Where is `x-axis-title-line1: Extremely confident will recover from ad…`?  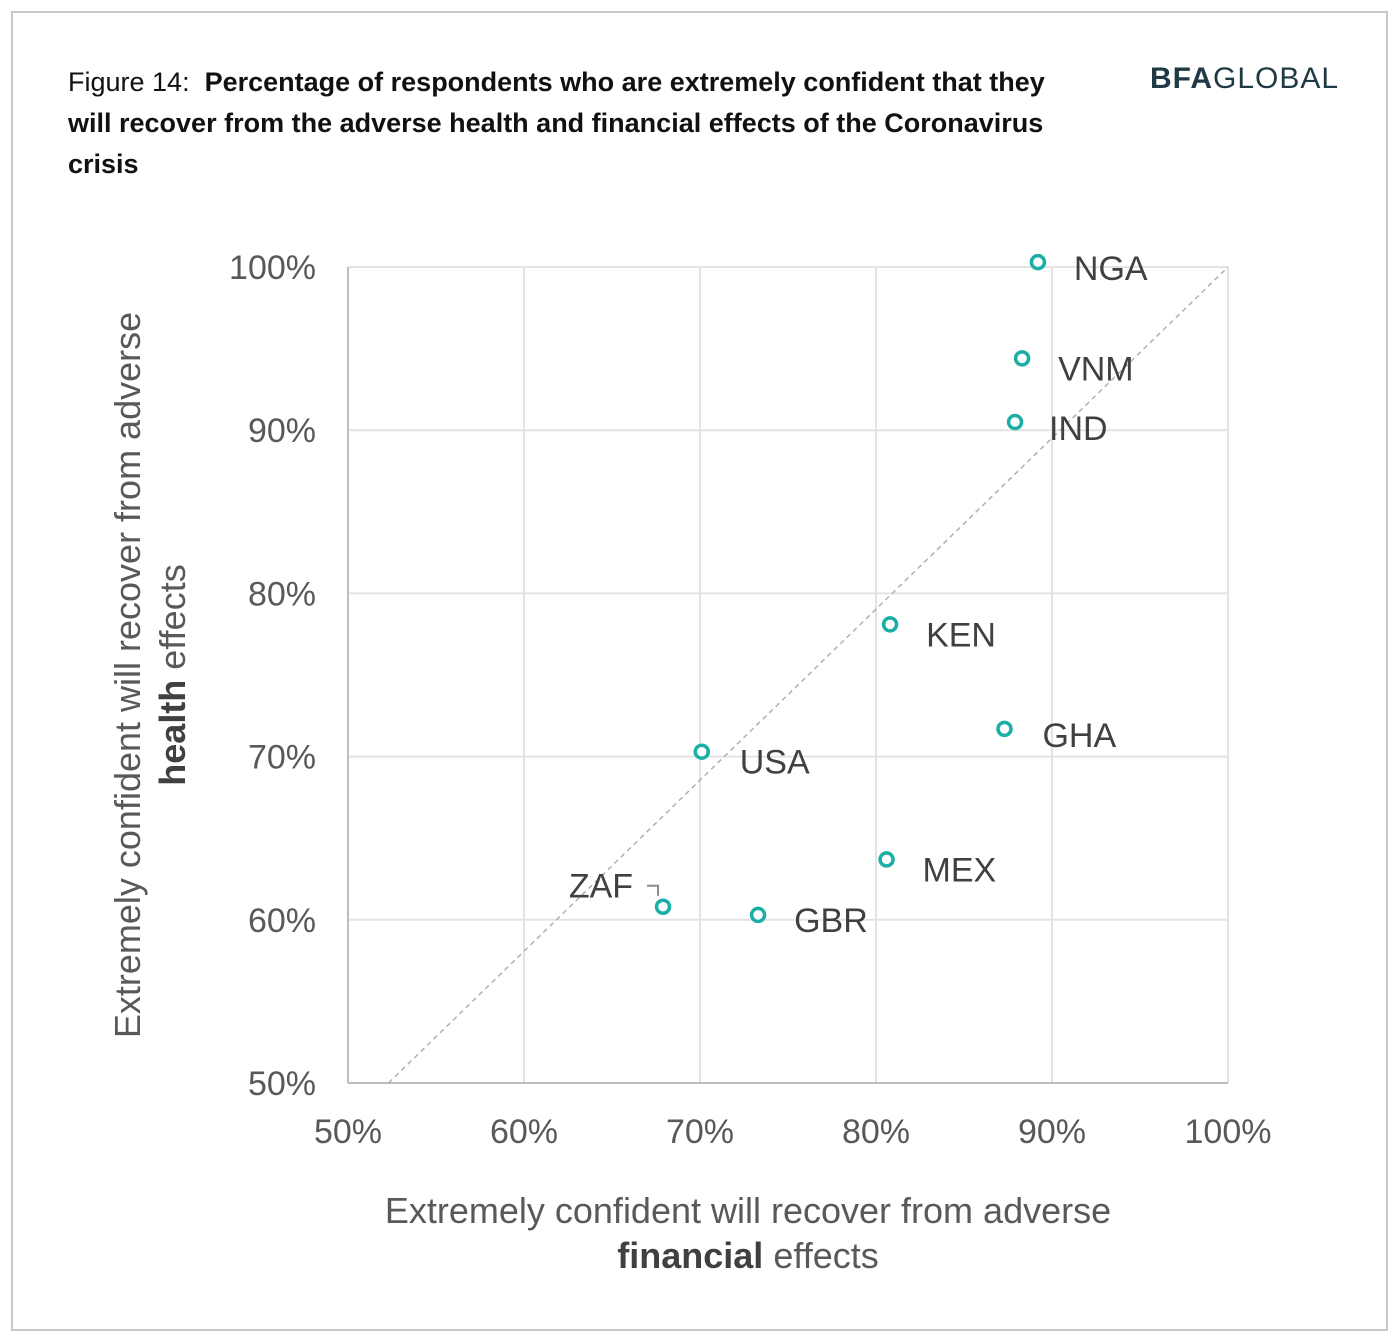
x-axis-title-line1: Extremely confident will recover from ad… is located at coordinates (748, 1210).